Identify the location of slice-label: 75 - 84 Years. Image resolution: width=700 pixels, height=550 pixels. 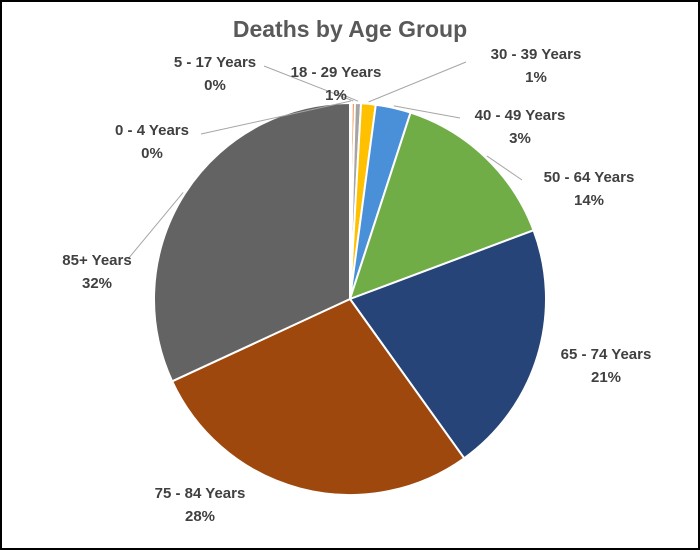
(200, 493).